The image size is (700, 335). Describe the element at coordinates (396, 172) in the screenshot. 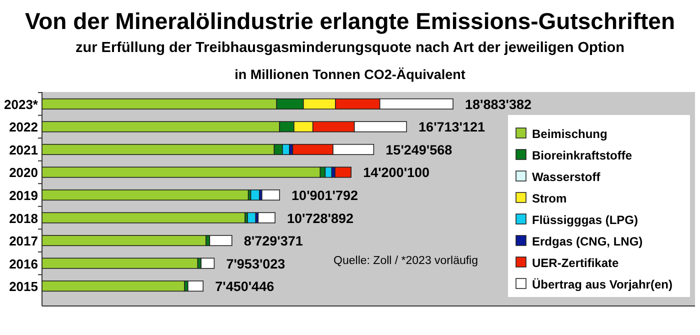

I see `annotation: 14'200'100` at that location.